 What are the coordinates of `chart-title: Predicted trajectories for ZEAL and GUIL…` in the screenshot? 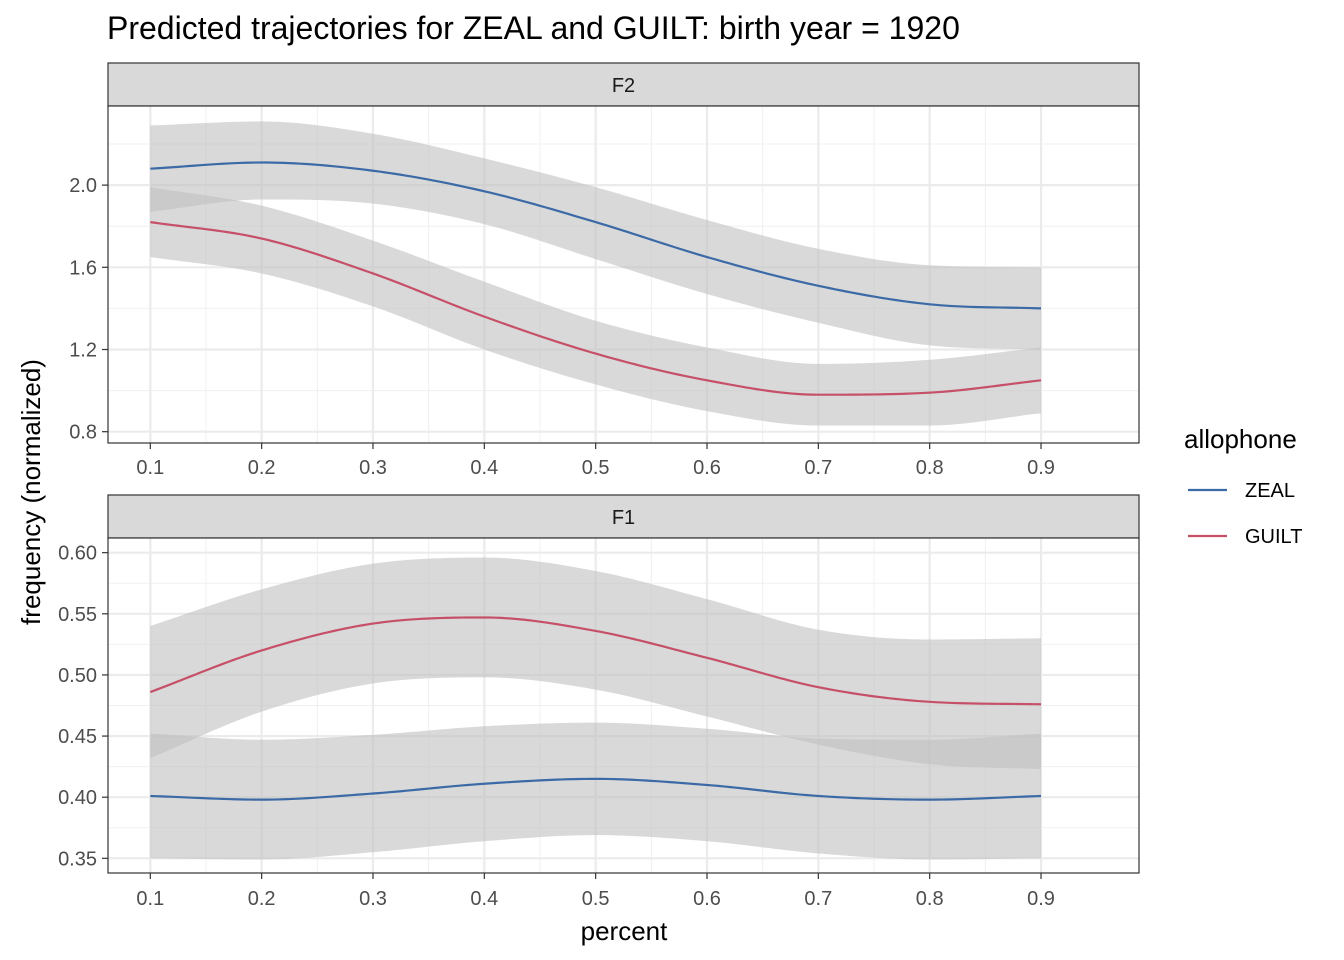 It's located at (533, 28).